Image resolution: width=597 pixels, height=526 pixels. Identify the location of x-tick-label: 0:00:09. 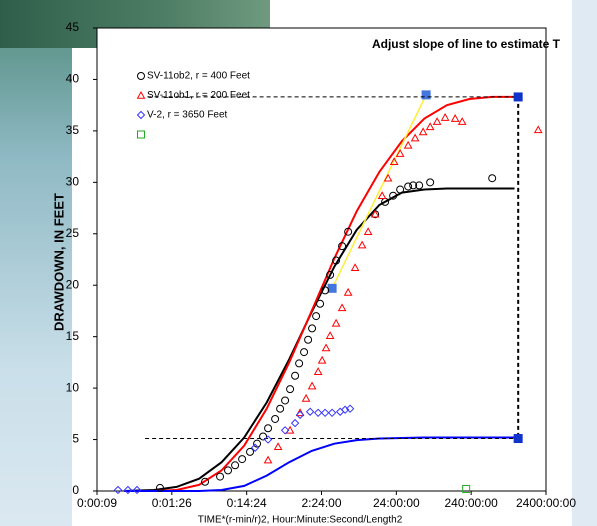
(97, 503).